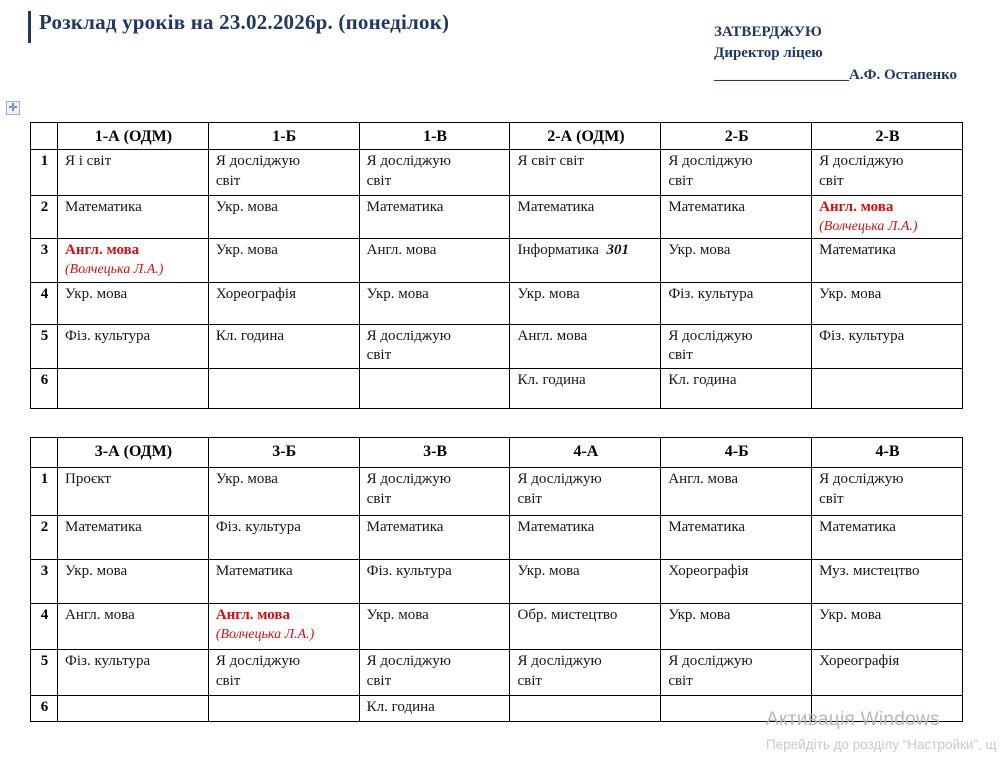 Image resolution: width=1004 pixels, height=768 pixels. I want to click on class-header: 3-А (ОДМ), so click(133, 452).